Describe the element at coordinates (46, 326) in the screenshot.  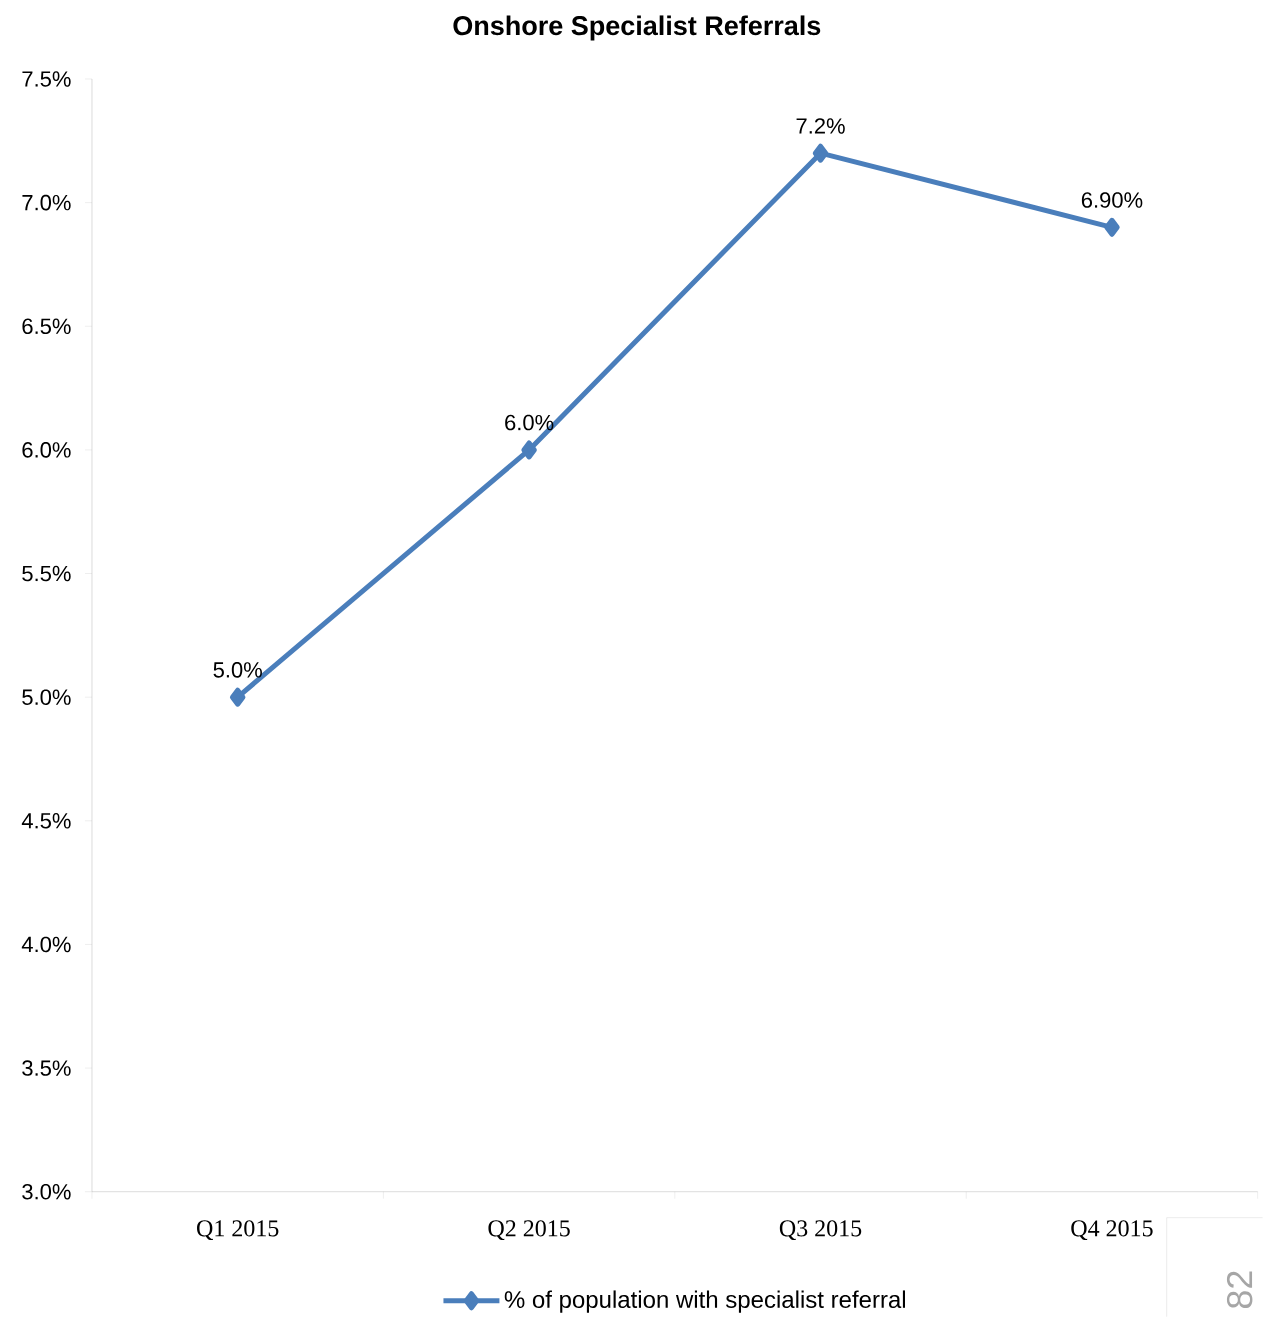
I see `y-tick-label: 6.5%` at that location.